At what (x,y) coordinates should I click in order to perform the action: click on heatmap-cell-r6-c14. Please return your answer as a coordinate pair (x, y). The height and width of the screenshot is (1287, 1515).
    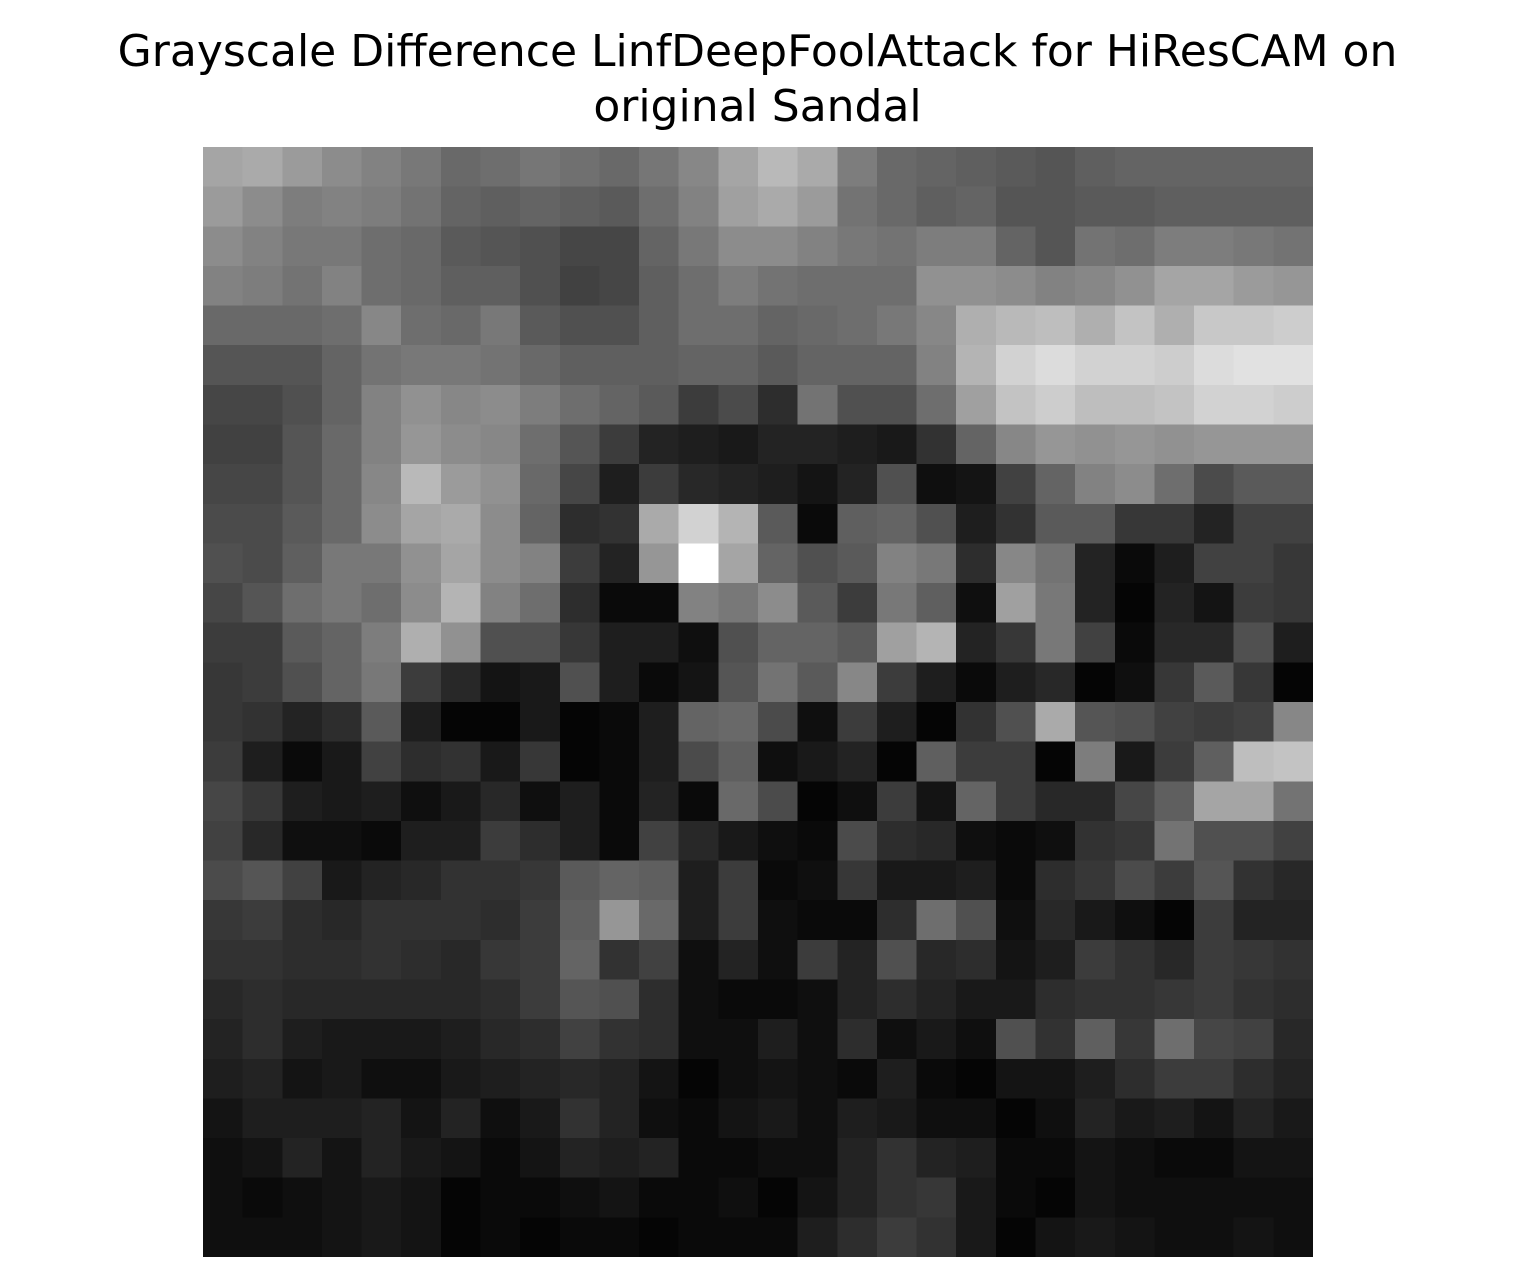
    Looking at the image, I should click on (778, 405).